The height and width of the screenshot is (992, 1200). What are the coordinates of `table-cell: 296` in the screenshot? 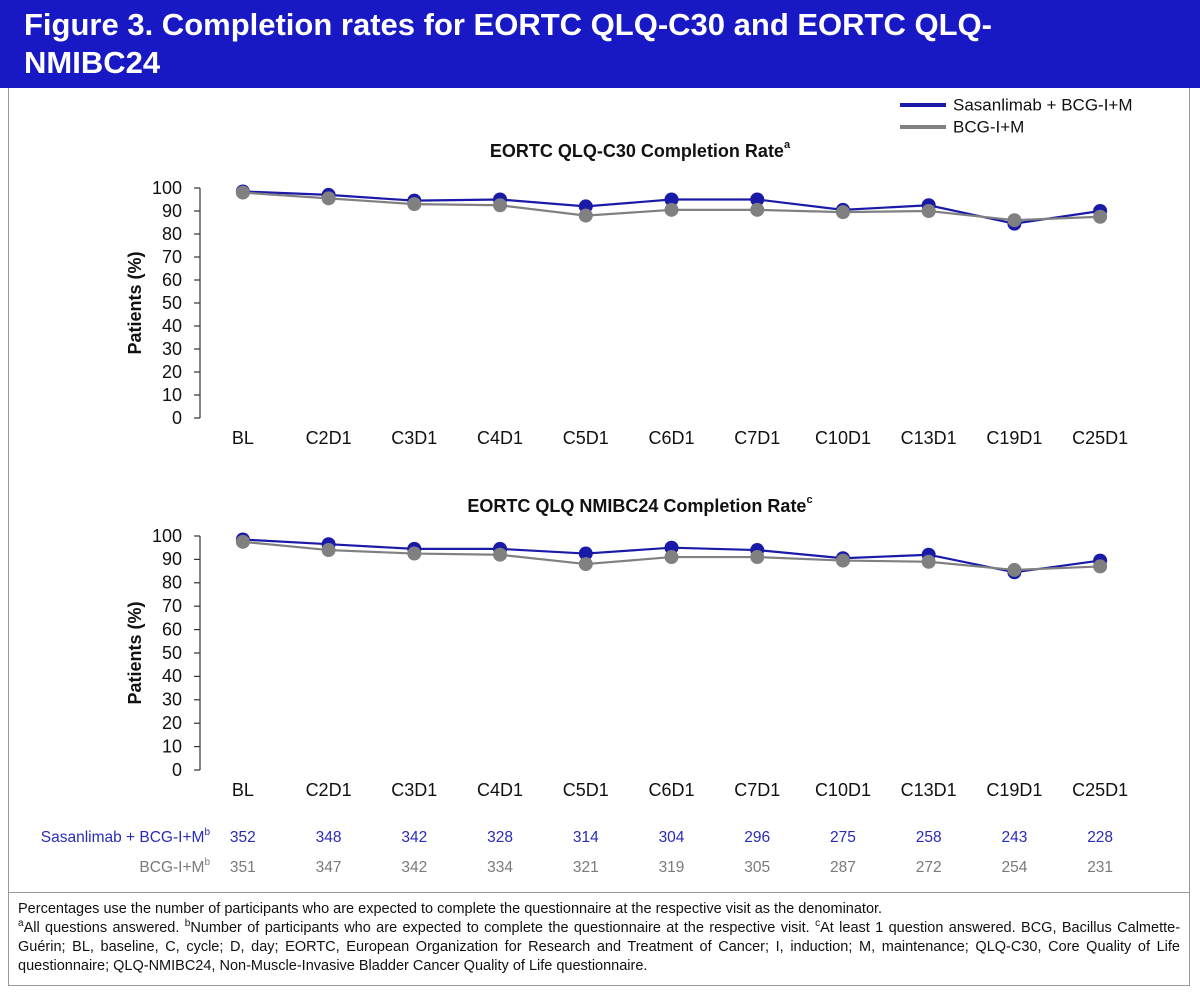 It's located at (757, 837).